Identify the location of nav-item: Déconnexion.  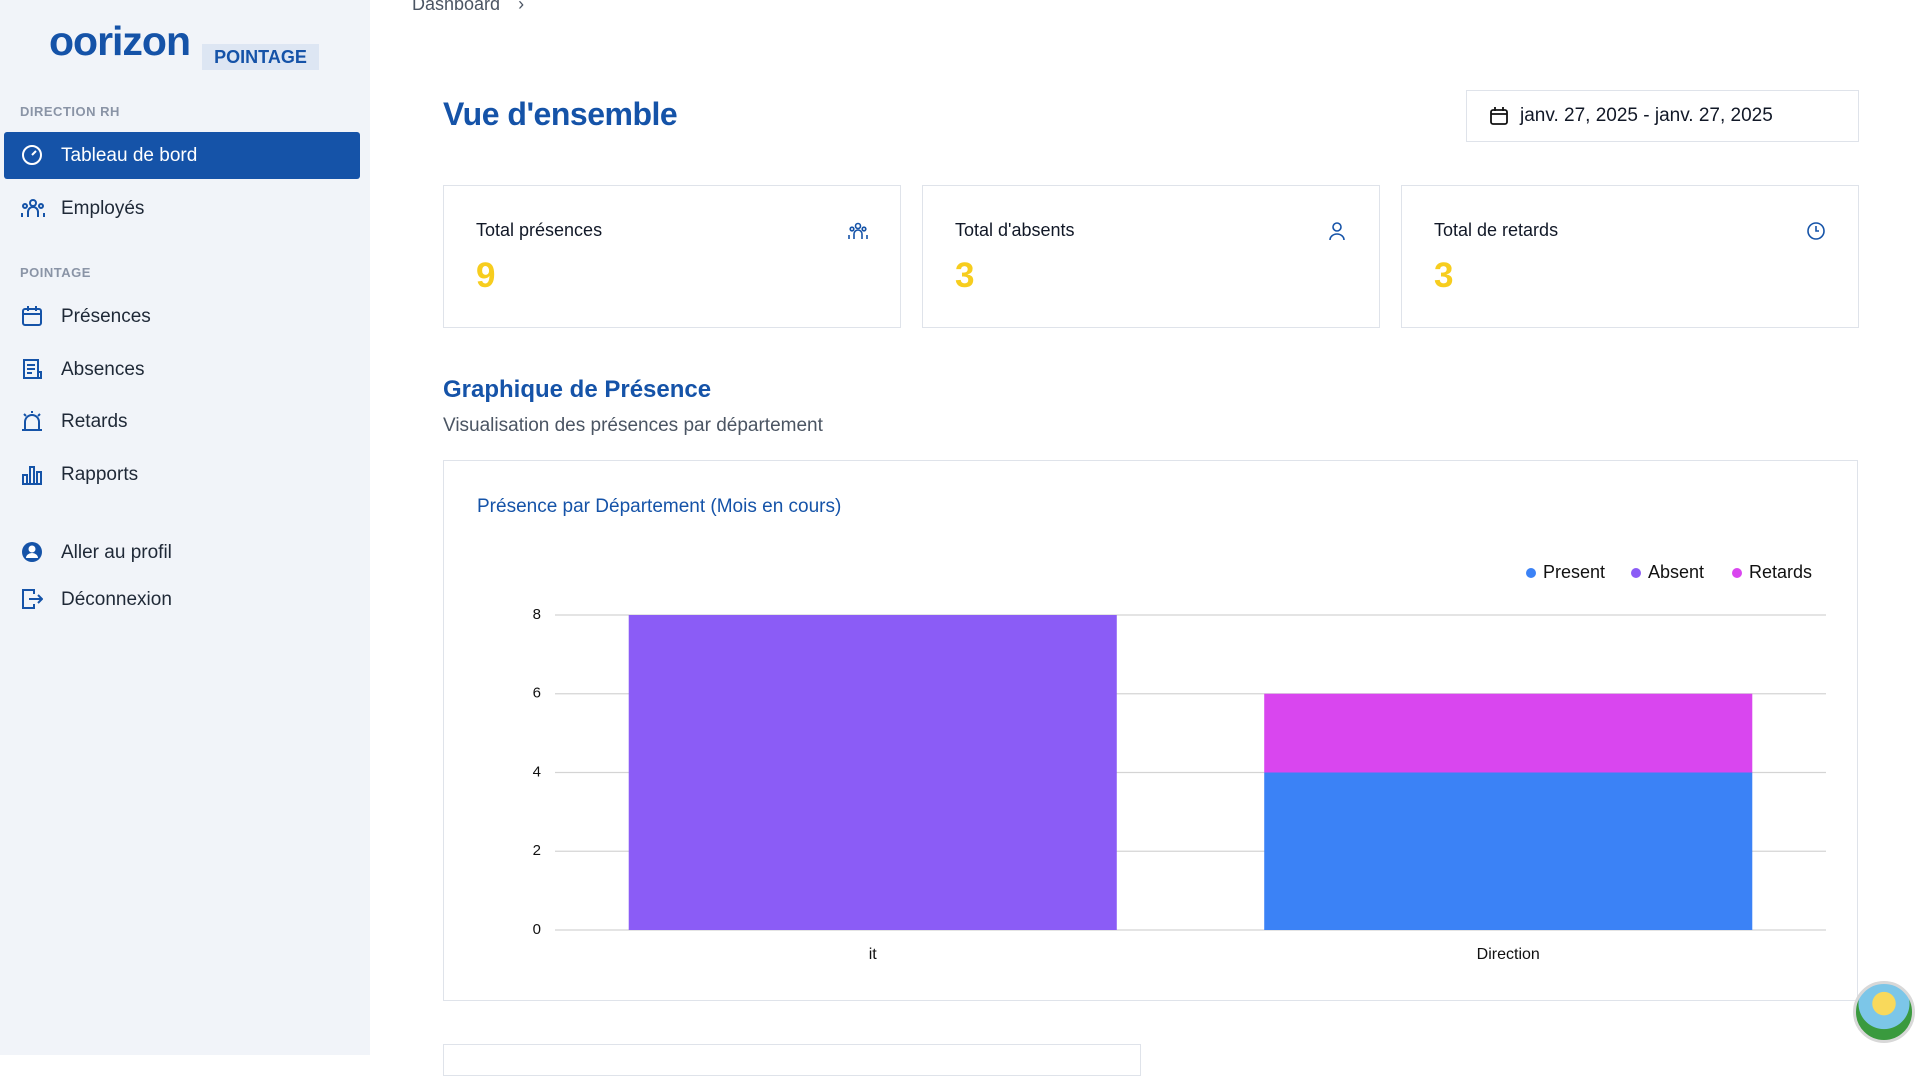
(182, 599).